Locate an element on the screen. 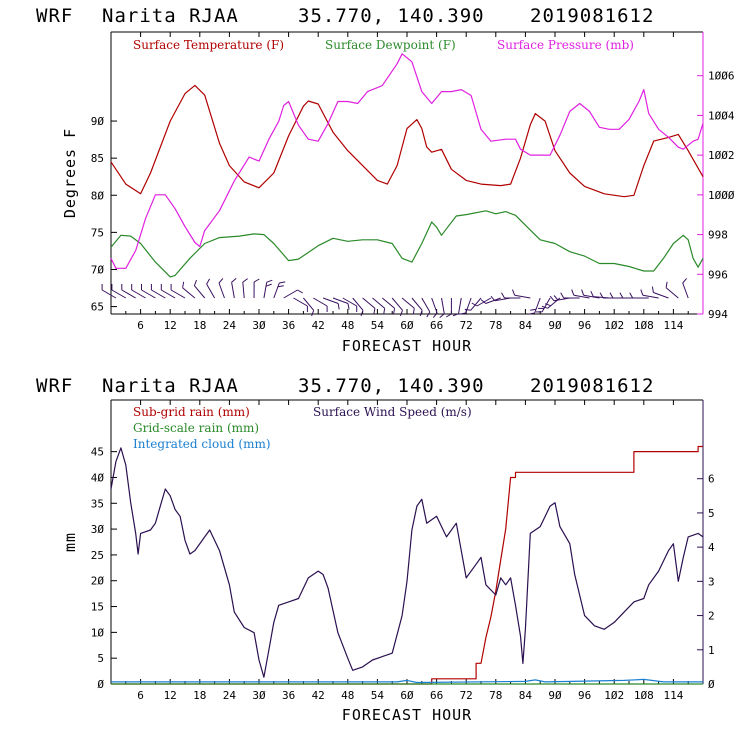 This screenshot has height=740, width=740. y-tick-label: 7Ø is located at coordinates (98, 269).